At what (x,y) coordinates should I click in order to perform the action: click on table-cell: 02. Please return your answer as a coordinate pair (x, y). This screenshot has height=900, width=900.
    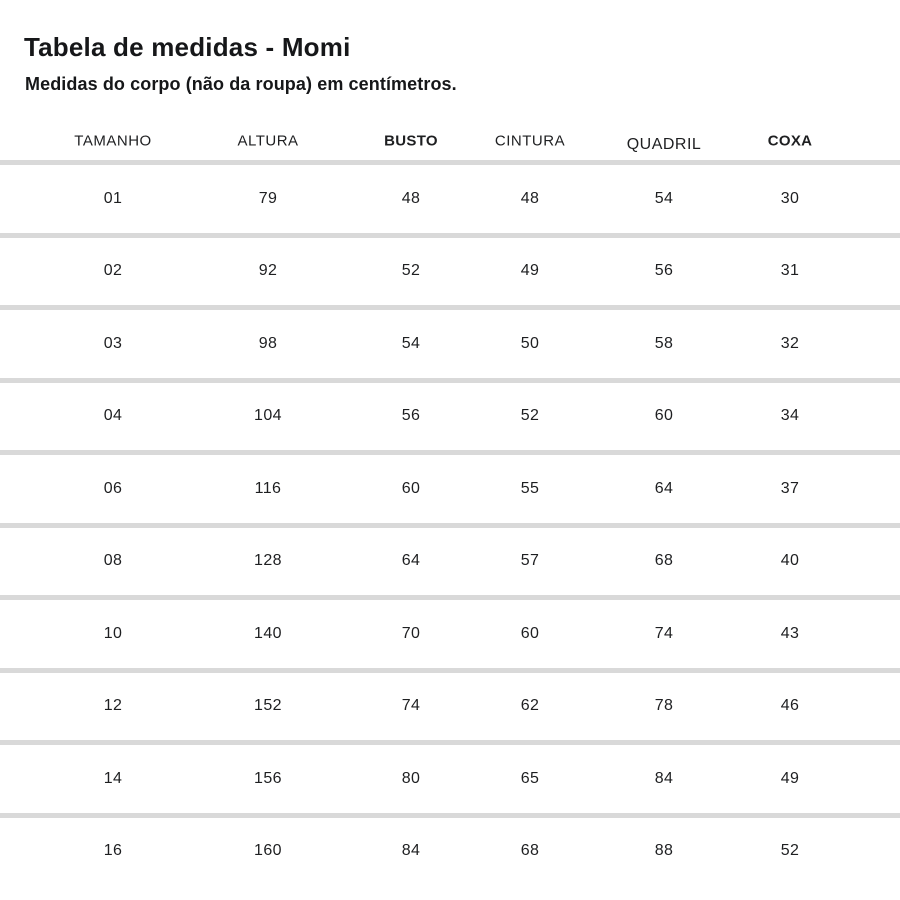
    Looking at the image, I should click on (113, 271).